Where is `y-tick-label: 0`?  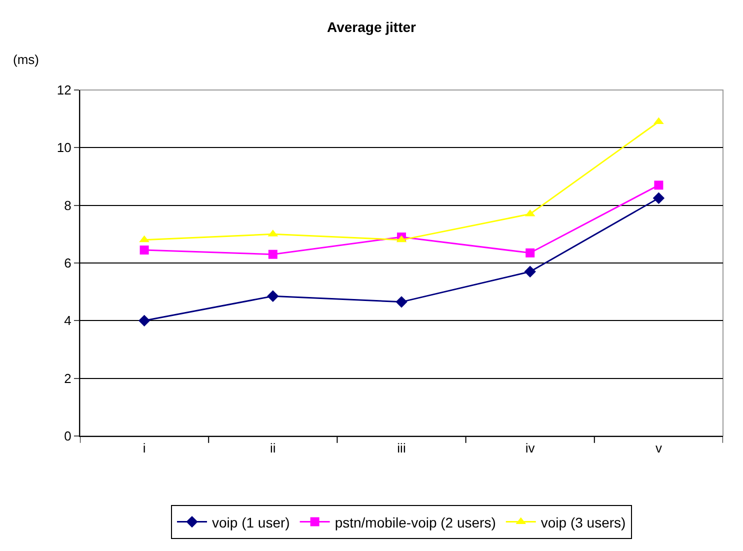 y-tick-label: 0 is located at coordinates (68, 436).